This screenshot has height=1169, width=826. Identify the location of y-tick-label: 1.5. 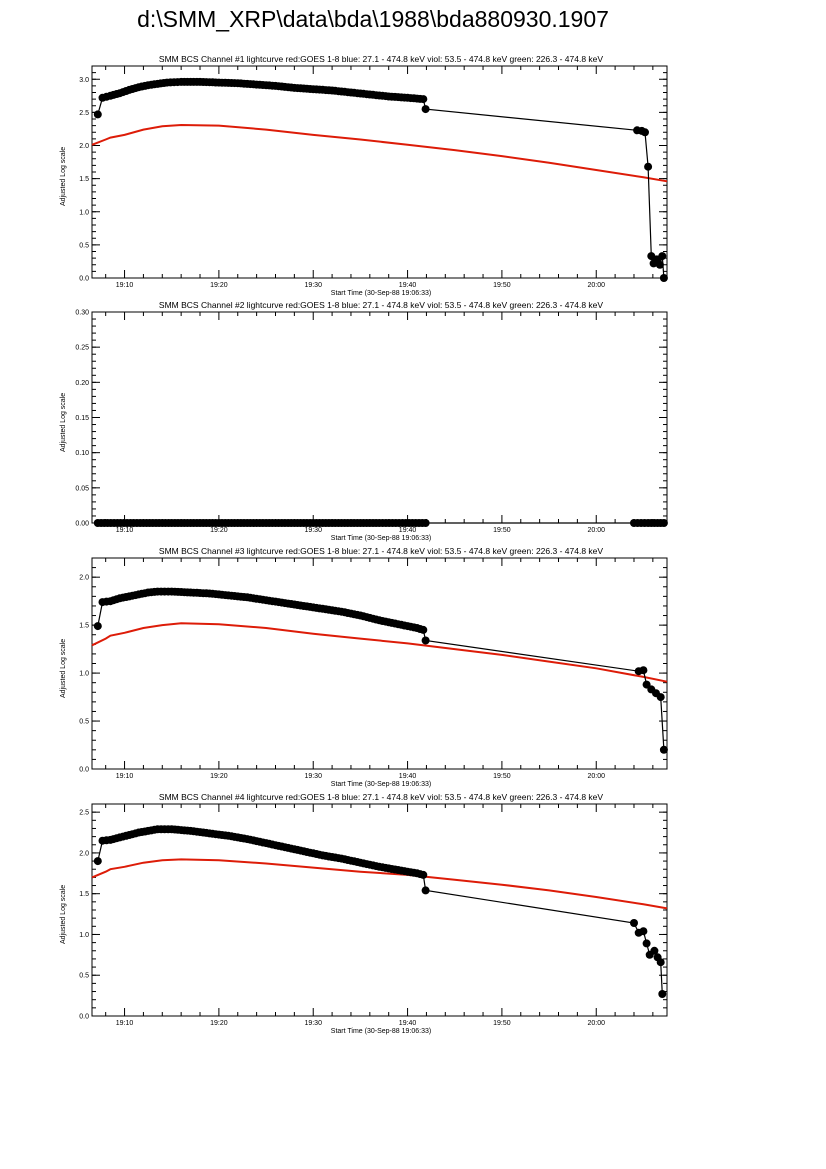
(84, 179).